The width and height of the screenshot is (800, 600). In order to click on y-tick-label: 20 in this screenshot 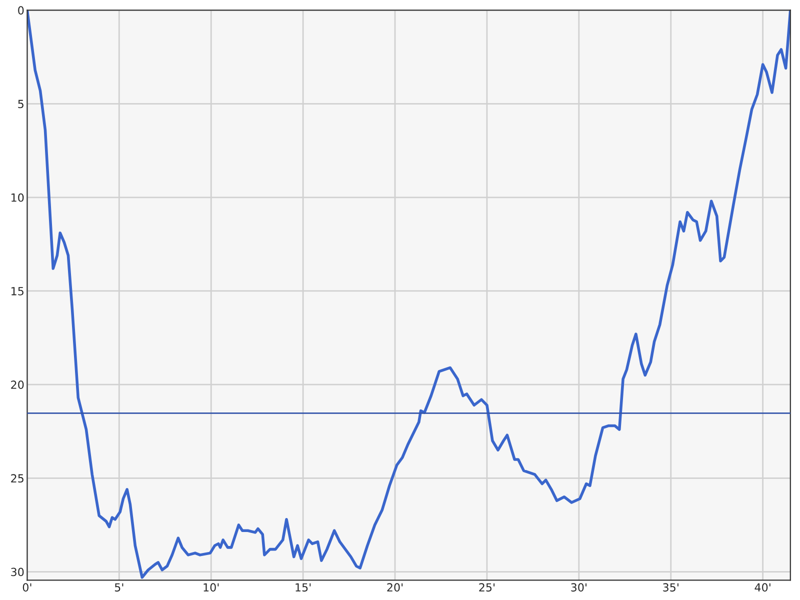, I will do `click(17, 384)`.